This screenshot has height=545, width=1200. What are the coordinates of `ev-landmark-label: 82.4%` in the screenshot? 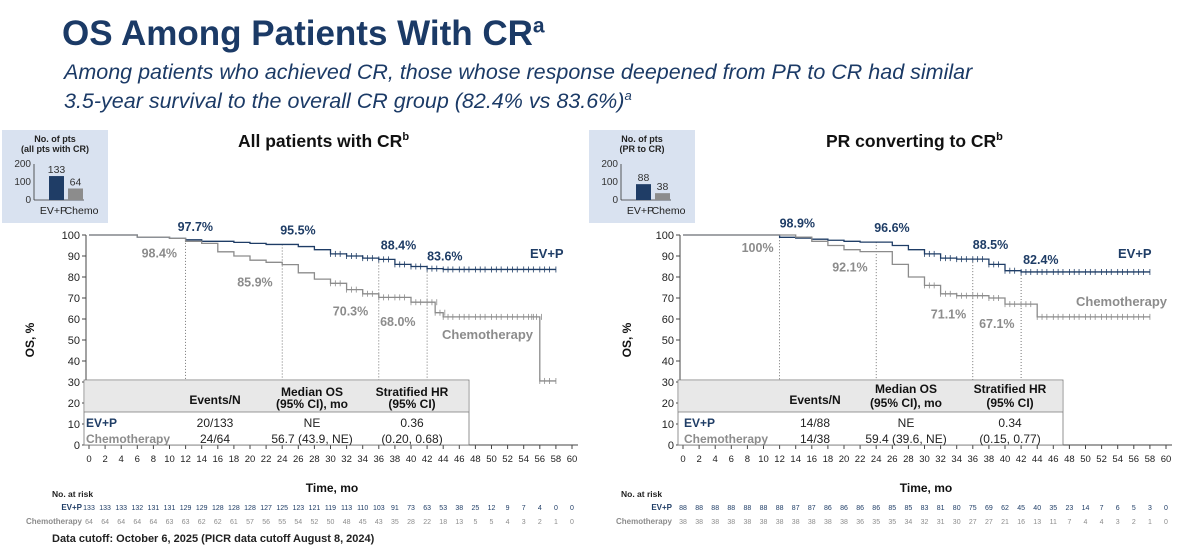 It's located at (1040, 260).